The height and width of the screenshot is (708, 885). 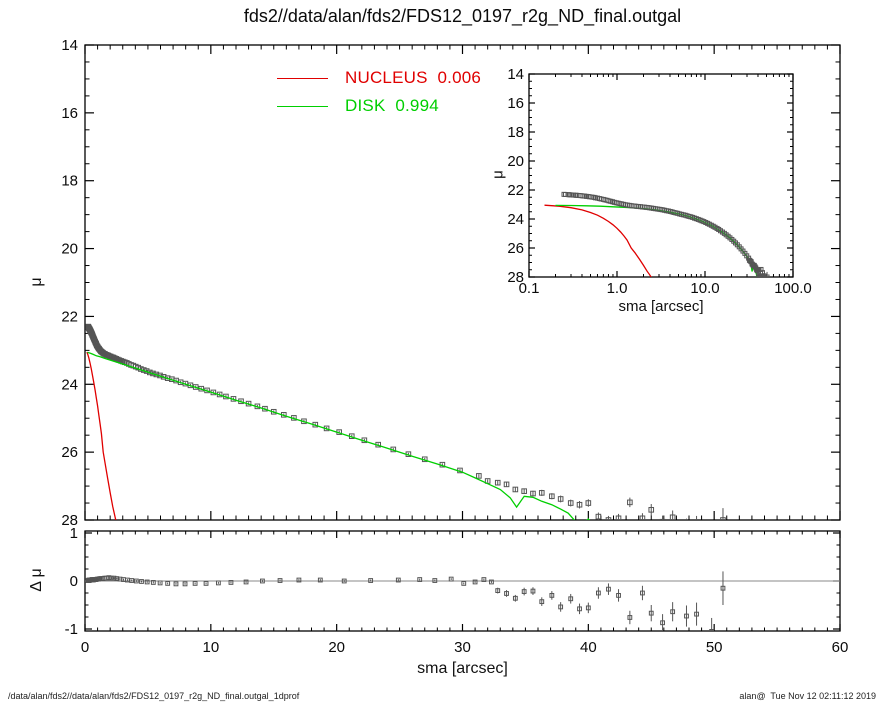 I want to click on legend-item-nucleus: NUCLEUS 0.006, so click(x=379, y=78).